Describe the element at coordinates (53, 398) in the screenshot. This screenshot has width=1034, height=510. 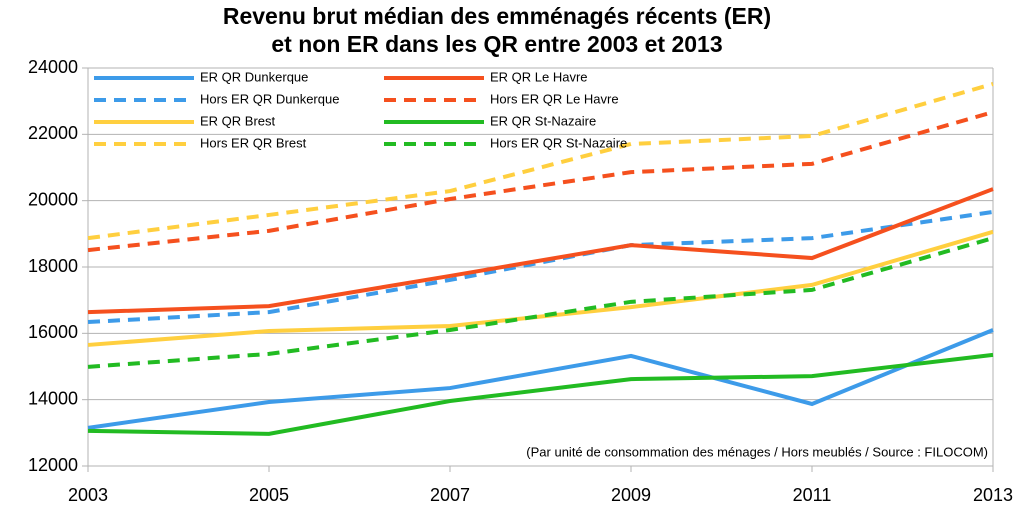
I see `y-tick-label: 14000` at that location.